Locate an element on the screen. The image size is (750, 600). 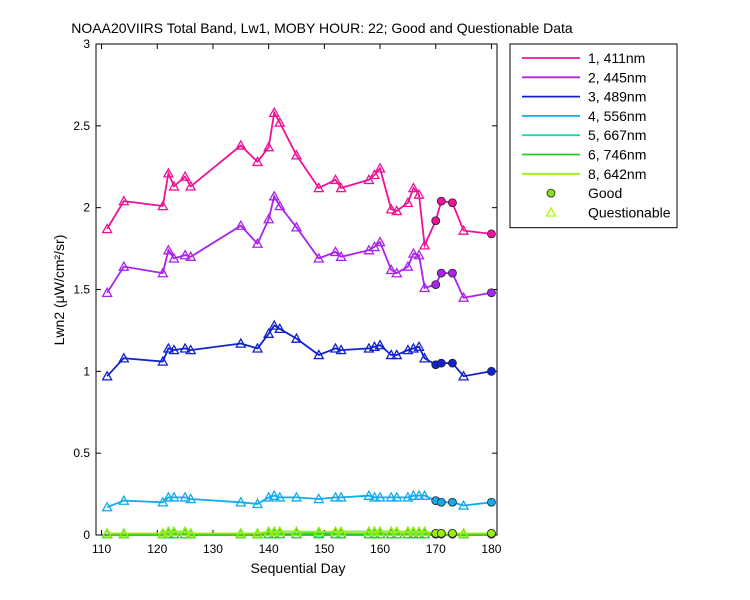
y-tick-label: 3 is located at coordinates (86, 44).